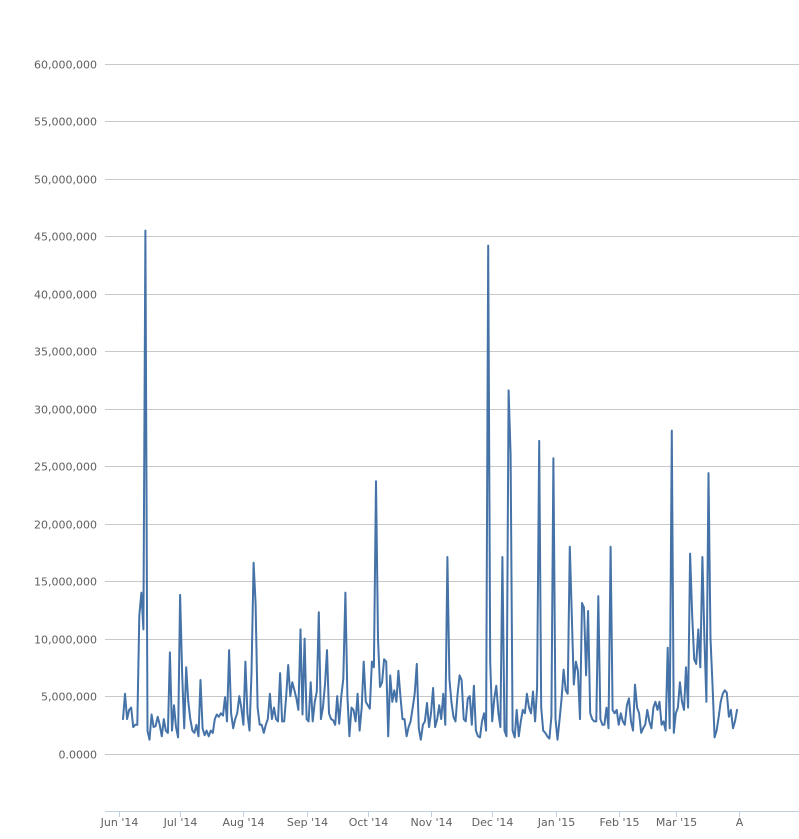  I want to click on x-tick-label: Sep '14, so click(307, 822).